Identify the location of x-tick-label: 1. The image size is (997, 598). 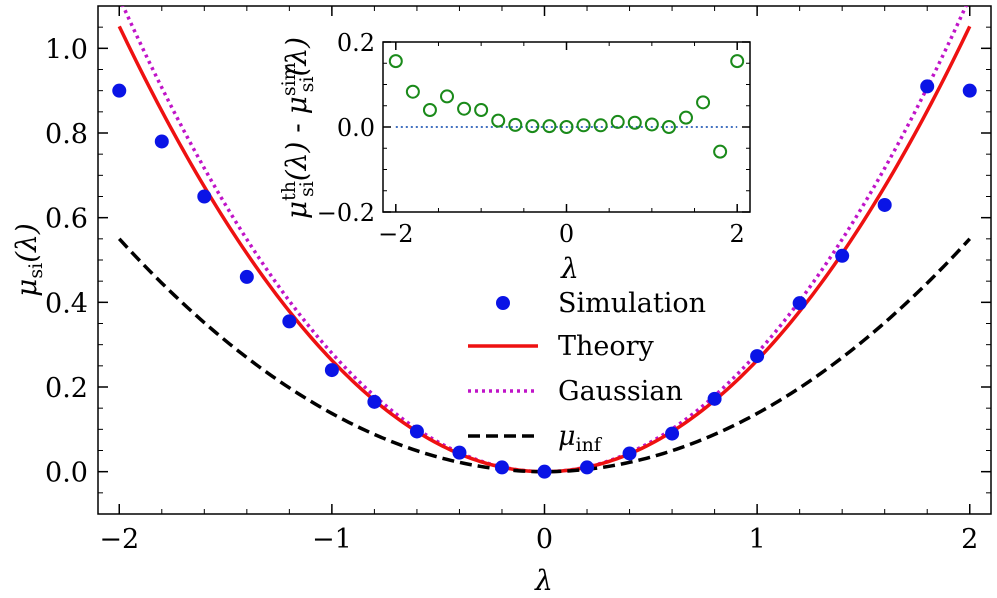
(757, 539).